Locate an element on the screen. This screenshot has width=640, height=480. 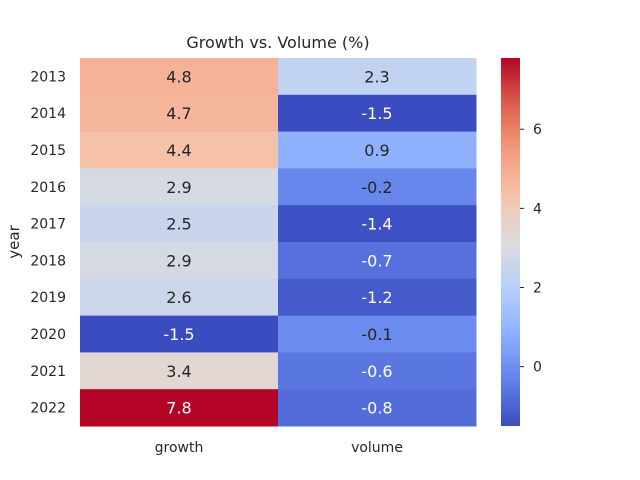
cell-value-label: -1.4 is located at coordinates (376, 224).